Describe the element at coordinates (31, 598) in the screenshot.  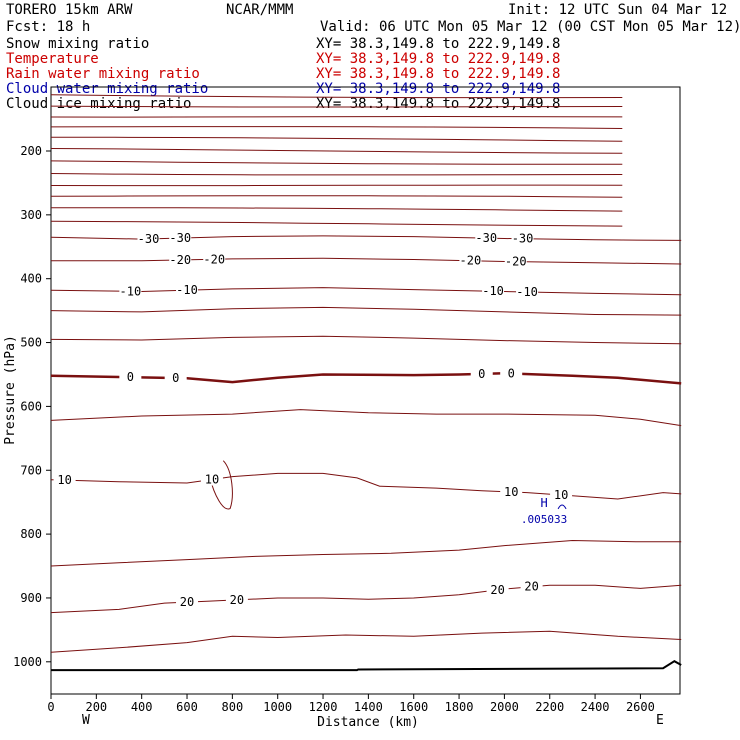
I see `y-tick-label: 900` at that location.